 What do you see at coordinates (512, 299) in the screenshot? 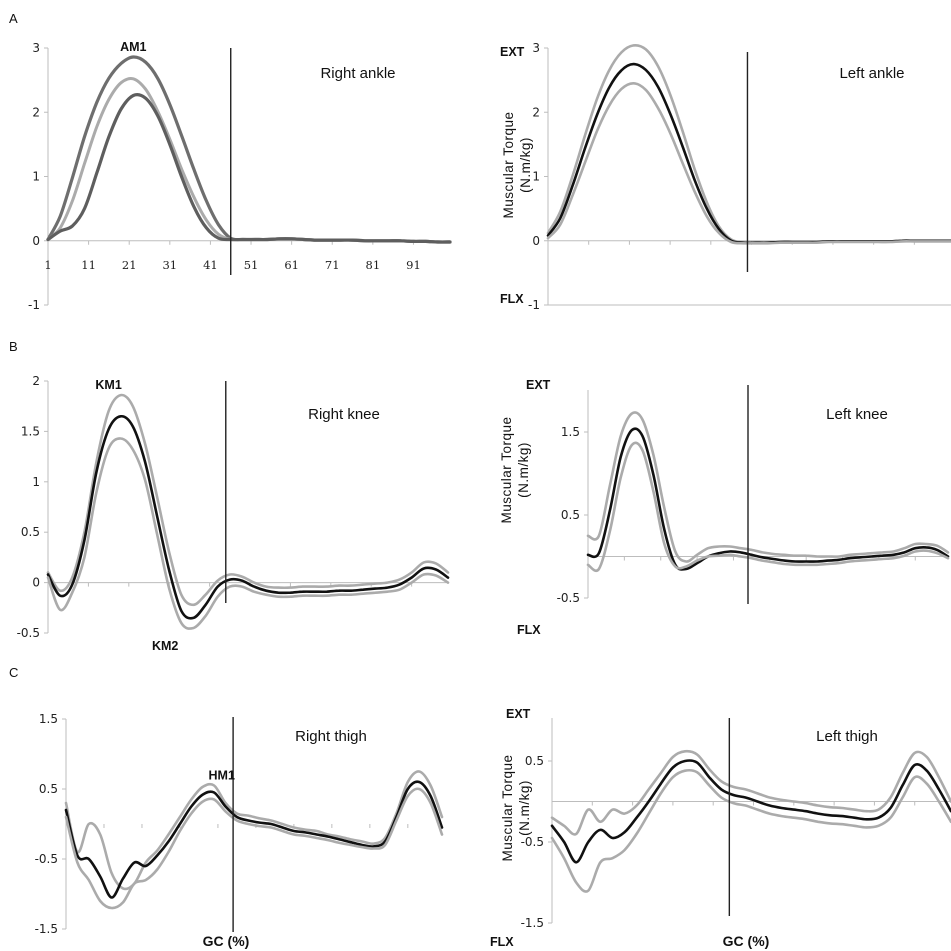
I see `flx-label-ankle: FLX` at bounding box center [512, 299].